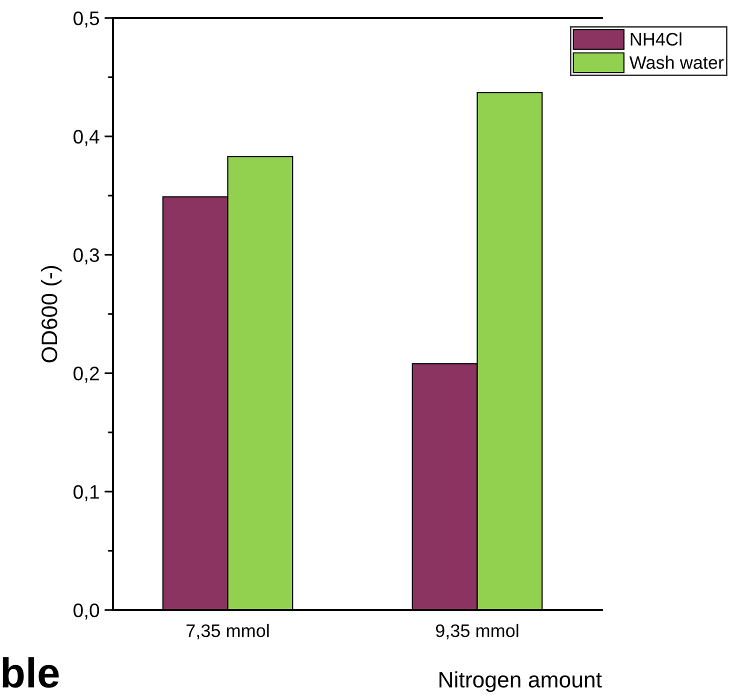 The height and width of the screenshot is (696, 735). Describe the element at coordinates (86, 493) in the screenshot. I see `y-tick-label: 0,1` at that location.